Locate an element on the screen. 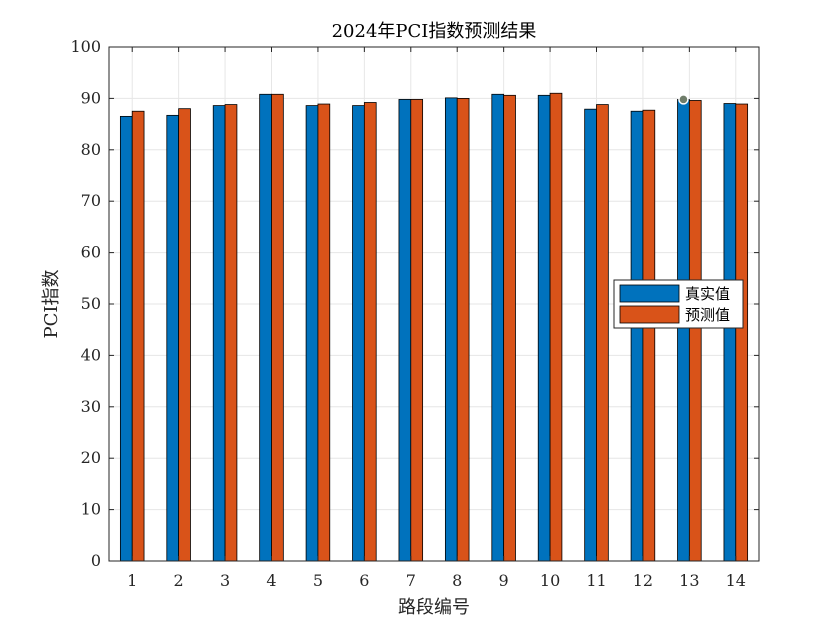 This screenshot has height=630, width=840. y-tick-label: 40 is located at coordinates (91, 354).